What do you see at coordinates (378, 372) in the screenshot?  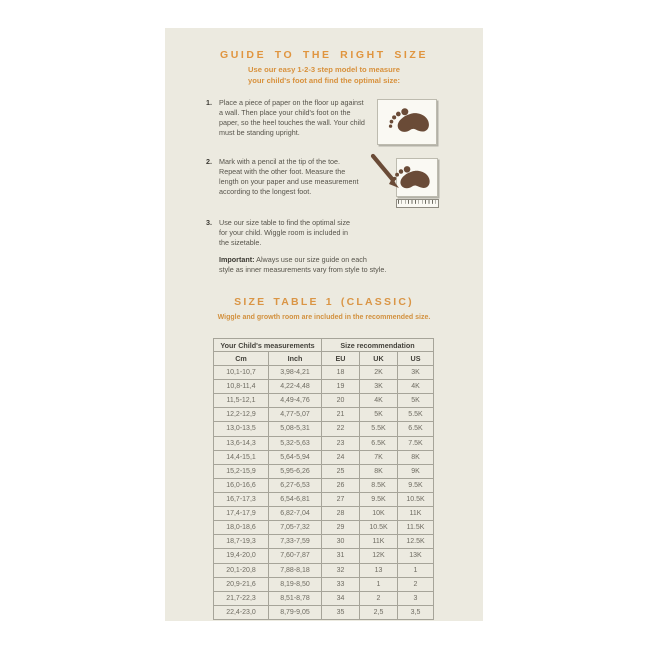 I see `table-cell: 2K` at bounding box center [378, 372].